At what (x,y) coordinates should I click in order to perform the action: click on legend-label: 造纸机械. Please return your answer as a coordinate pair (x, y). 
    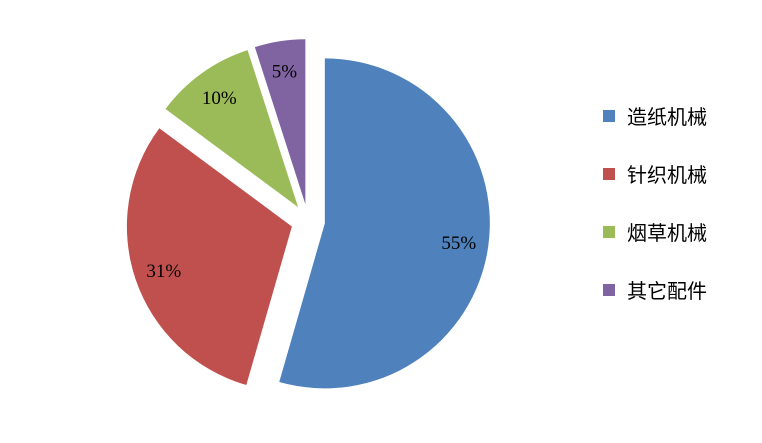
    Looking at the image, I should click on (667, 117).